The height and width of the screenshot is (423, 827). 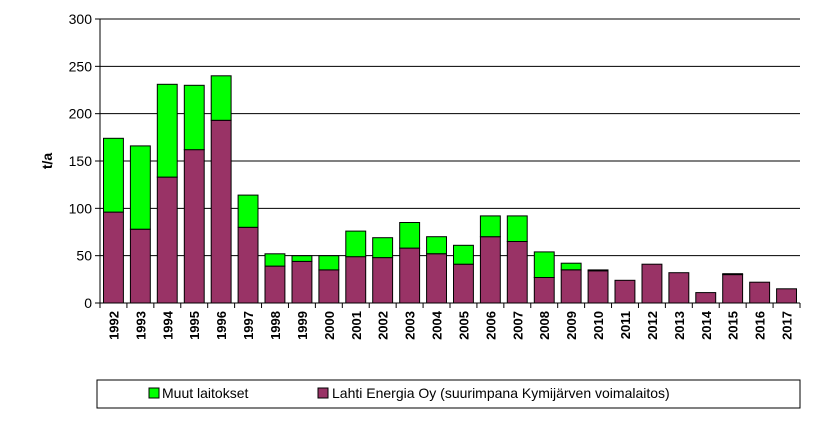 I want to click on bar-lahti-1997, so click(x=248, y=265).